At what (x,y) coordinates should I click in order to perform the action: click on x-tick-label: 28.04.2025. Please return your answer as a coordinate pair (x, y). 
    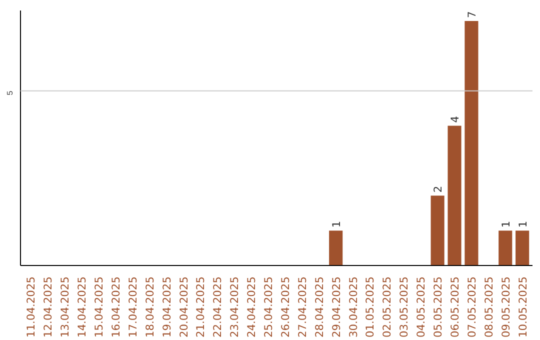
    Looking at the image, I should click on (319, 307).